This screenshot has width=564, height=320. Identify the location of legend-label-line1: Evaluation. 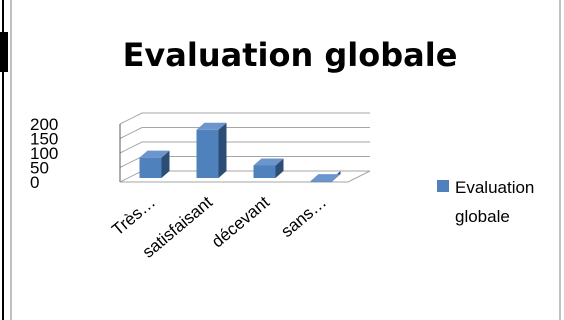
(494, 187).